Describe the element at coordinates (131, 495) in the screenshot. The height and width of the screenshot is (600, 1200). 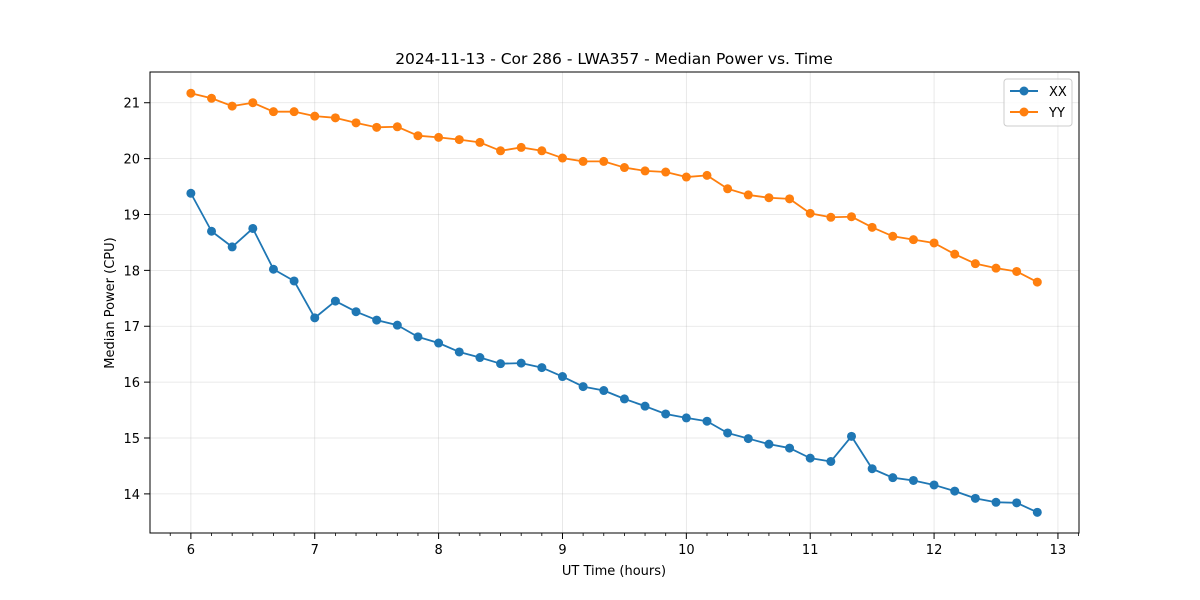
I see `y-tick-label: 14` at that location.